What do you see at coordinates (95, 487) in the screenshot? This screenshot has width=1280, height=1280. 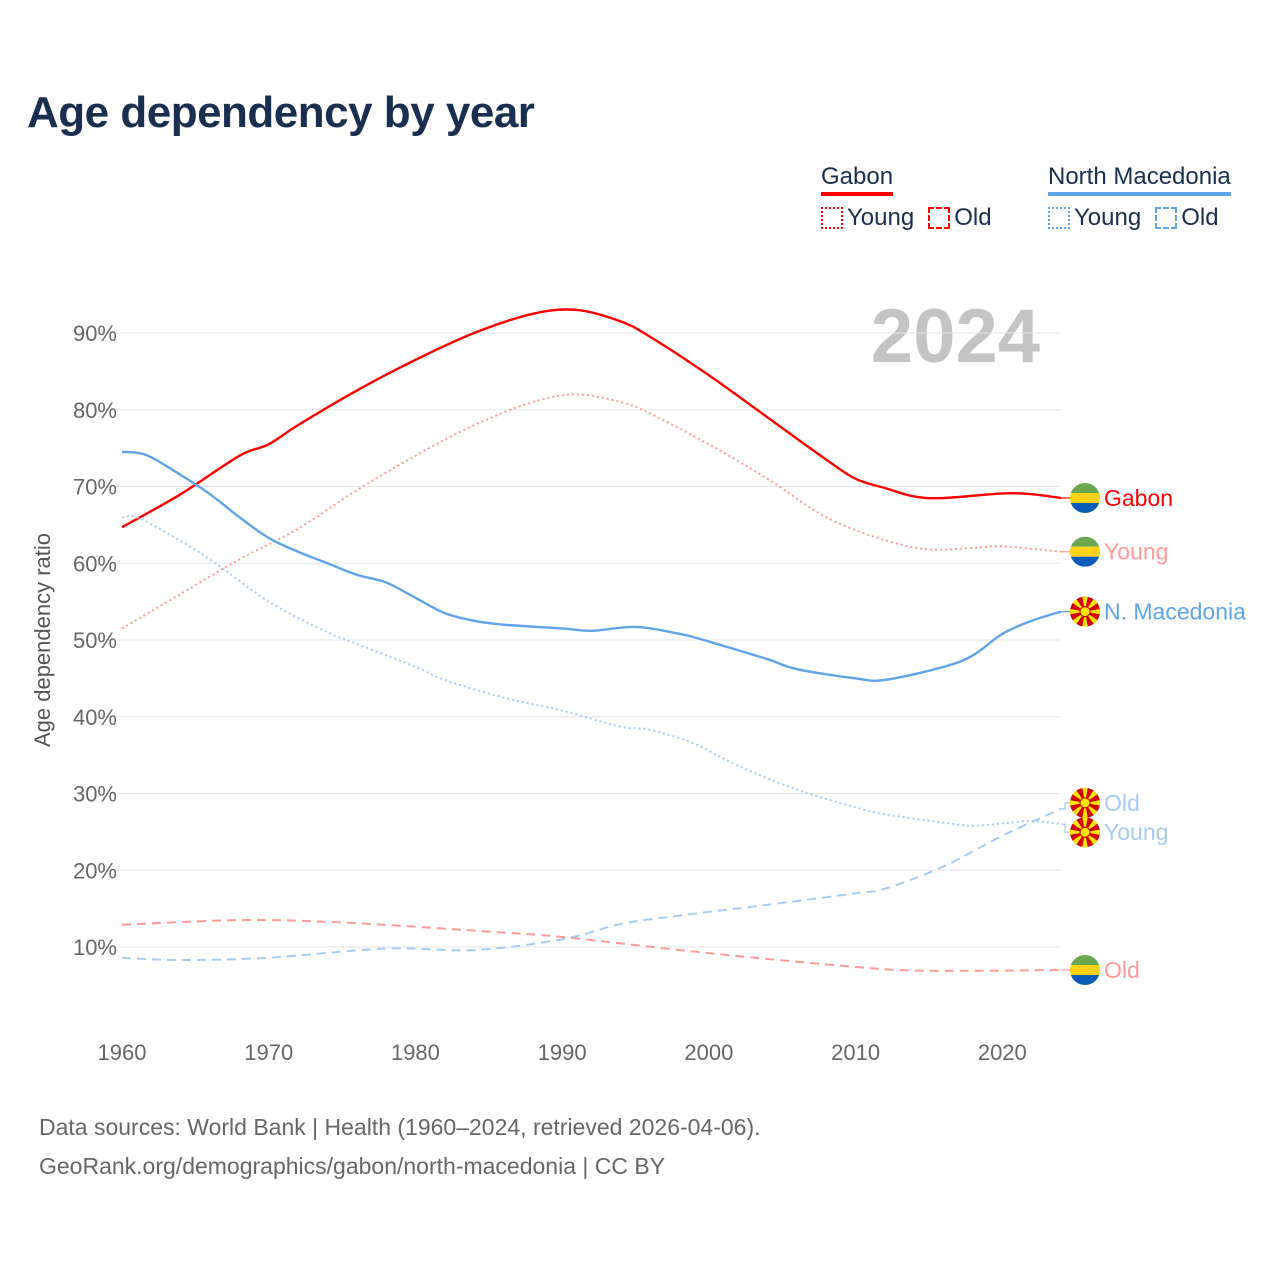 I see `y-tick-label: 70%` at bounding box center [95, 487].